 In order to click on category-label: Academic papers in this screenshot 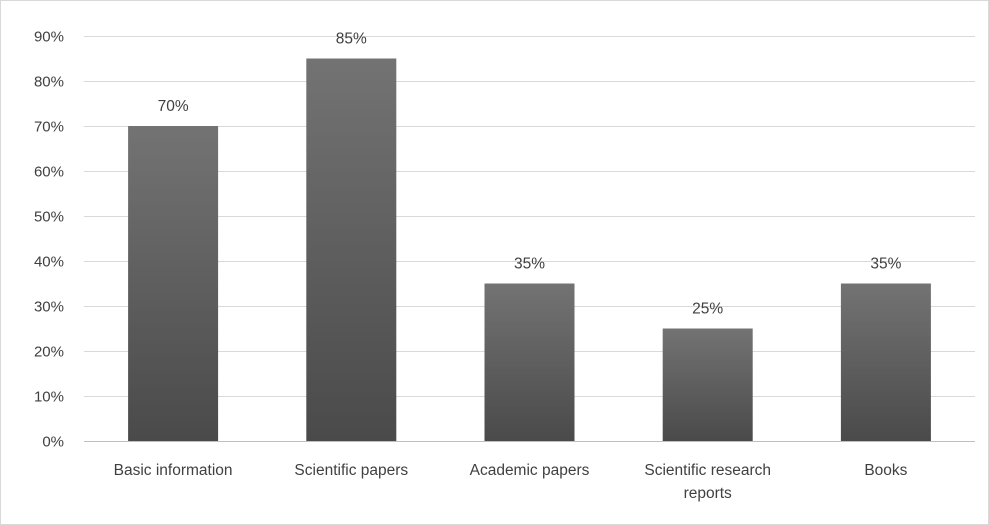, I will do `click(530, 470)`.